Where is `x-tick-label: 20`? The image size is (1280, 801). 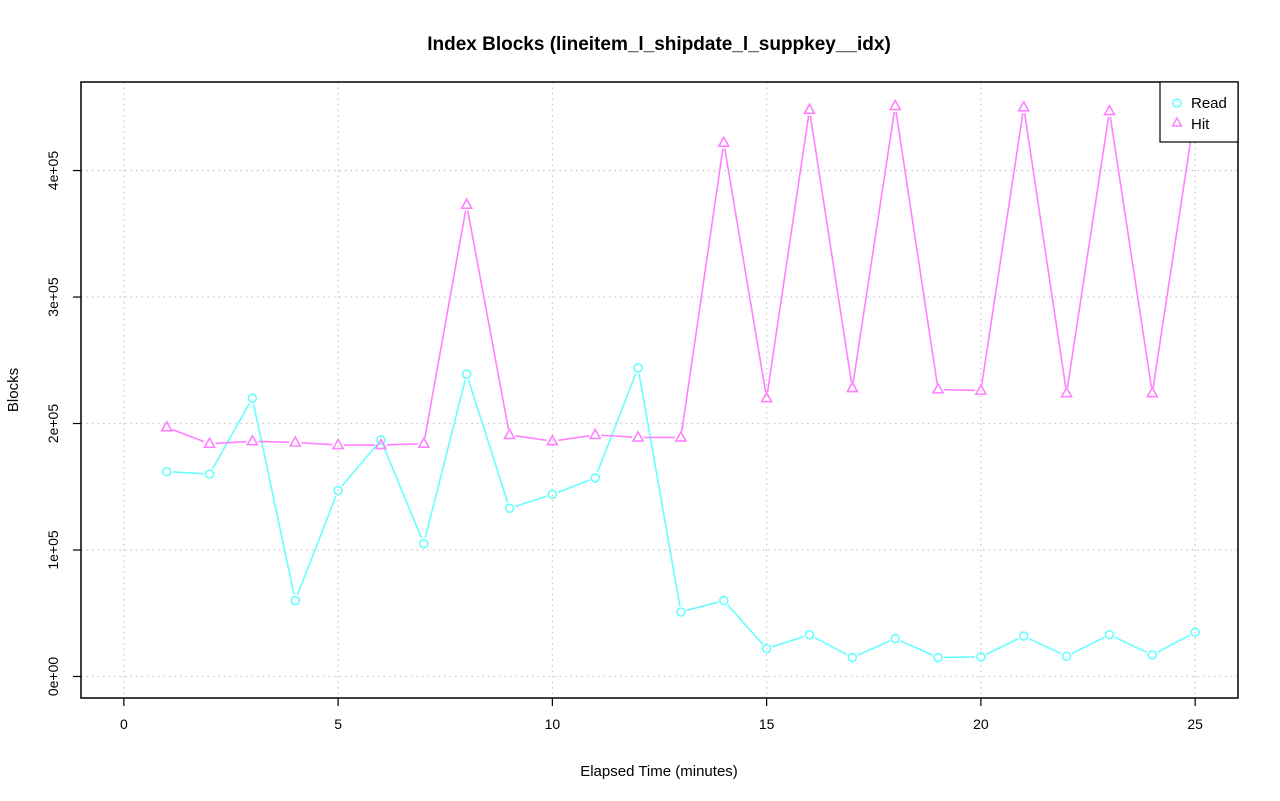
x-tick-label: 20 is located at coordinates (981, 724).